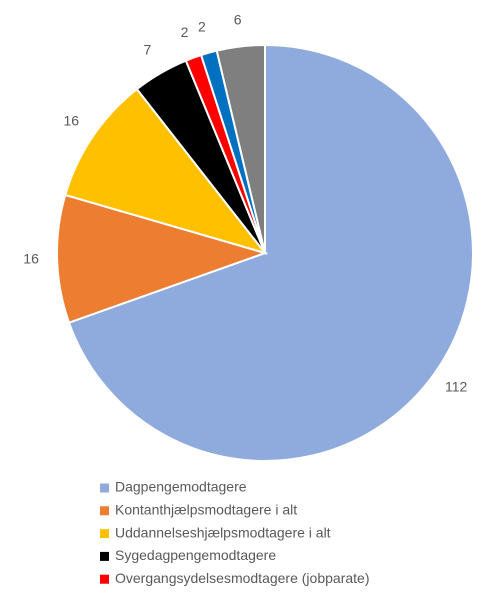 The image size is (485, 599). Describe the element at coordinates (242, 578) in the screenshot. I see `legend-label: Overgangsydelsesmodtagere (jobparate)` at that location.